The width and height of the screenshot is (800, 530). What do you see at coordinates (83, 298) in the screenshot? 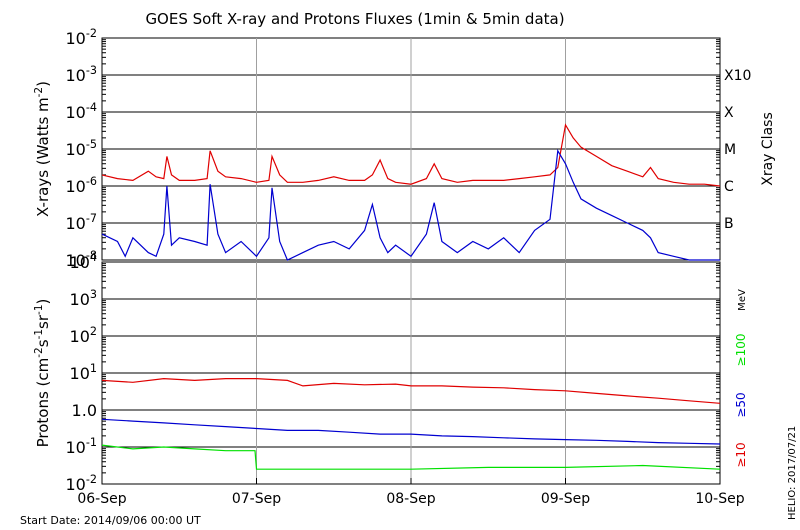
I see `protons-ytick-label: 10³` at bounding box center [83, 298].